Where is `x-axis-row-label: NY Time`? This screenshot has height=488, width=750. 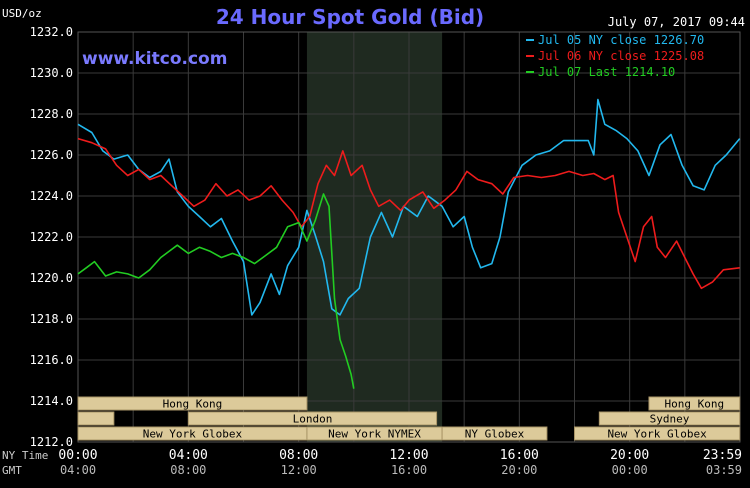
x-axis-row-label: NY Time is located at coordinates (25, 455).